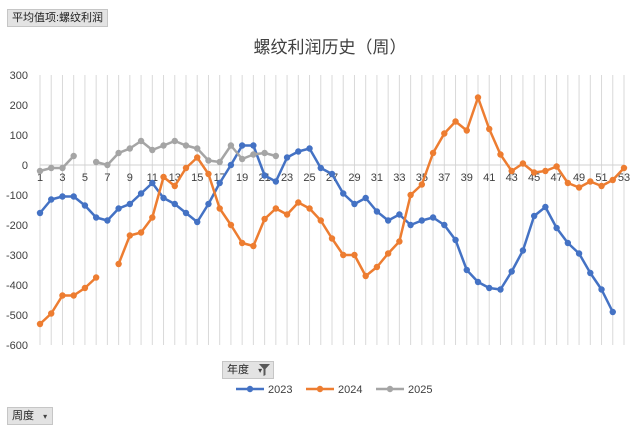  Describe the element at coordinates (23, 416) in the screenshot. I see `week-field-label: 周度` at that location.